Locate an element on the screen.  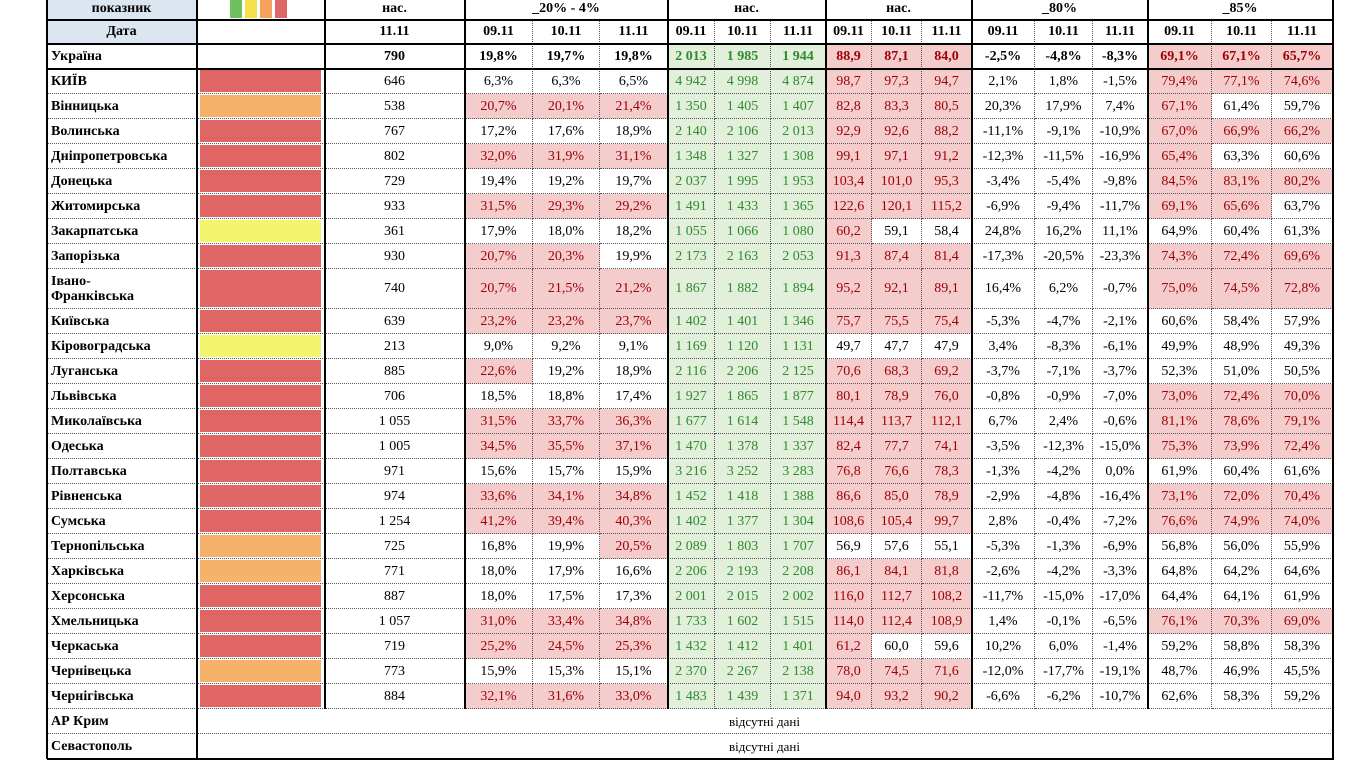
value-cell: 2 163 is located at coordinates (743, 256).